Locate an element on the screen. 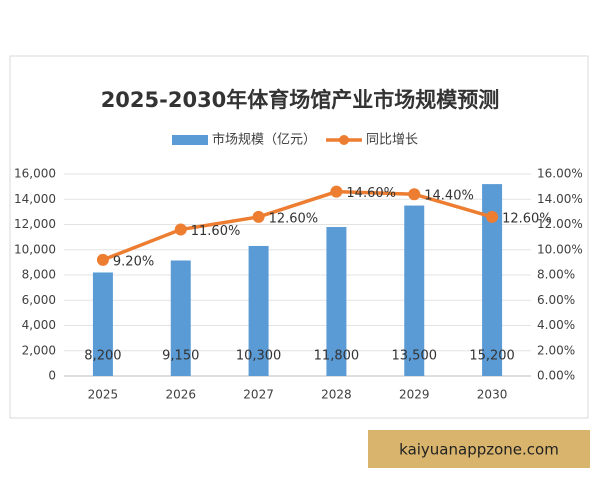 This screenshot has width=600, height=480. x-tick-label: 2025 is located at coordinates (103, 395).